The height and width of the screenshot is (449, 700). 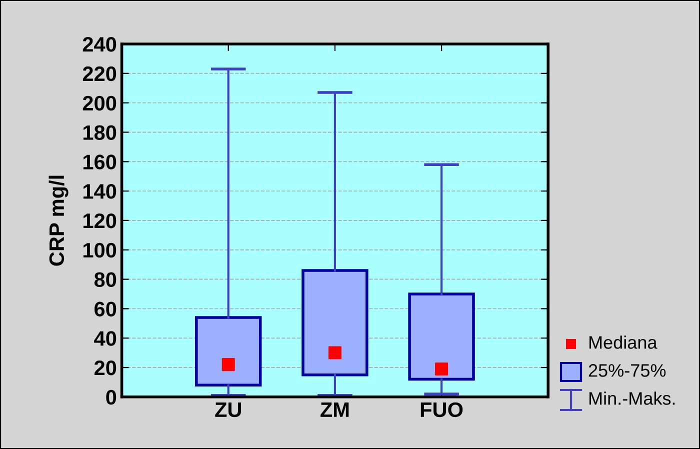 I want to click on y-tick-label: 0, so click(x=111, y=397).